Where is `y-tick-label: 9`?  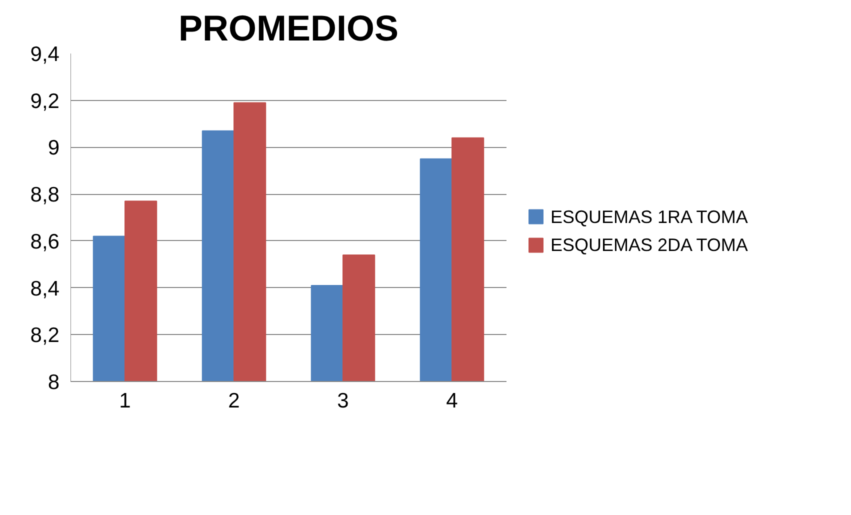 y-tick-label: 9 is located at coordinates (54, 148).